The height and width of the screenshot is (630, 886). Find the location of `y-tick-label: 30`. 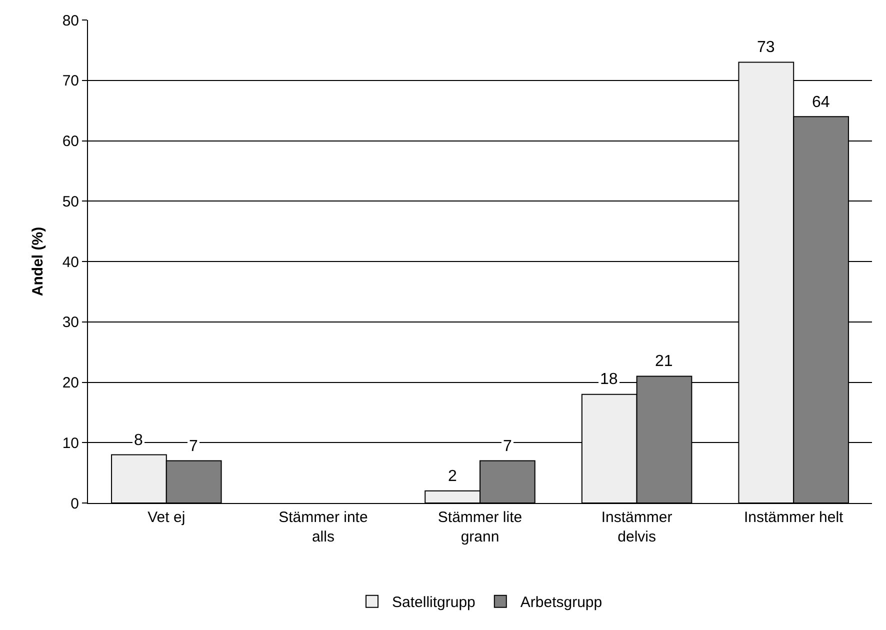

y-tick-label: 30 is located at coordinates (70, 323).